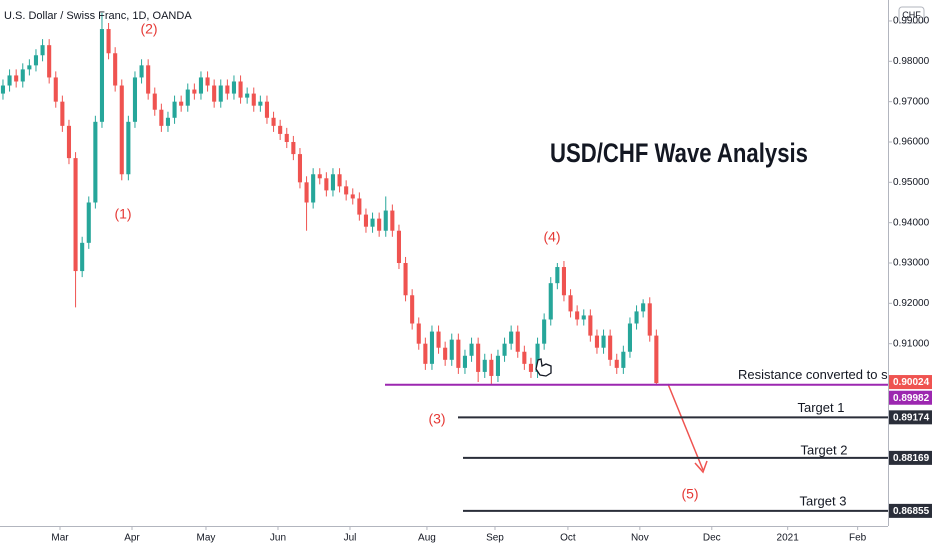 This screenshot has height=550, width=932. Describe the element at coordinates (910, 382) in the screenshot. I see `last-price-box` at that location.